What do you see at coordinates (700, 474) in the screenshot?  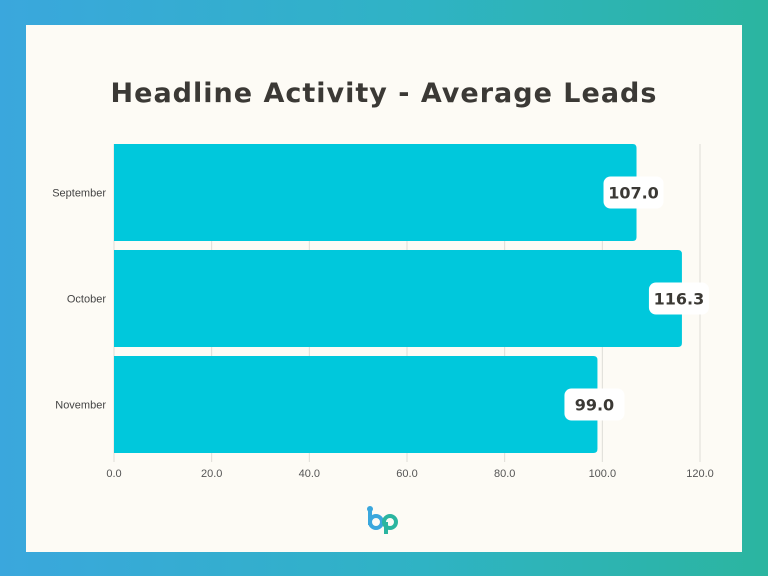 I see `x-tick-label: 120.0` at bounding box center [700, 474].